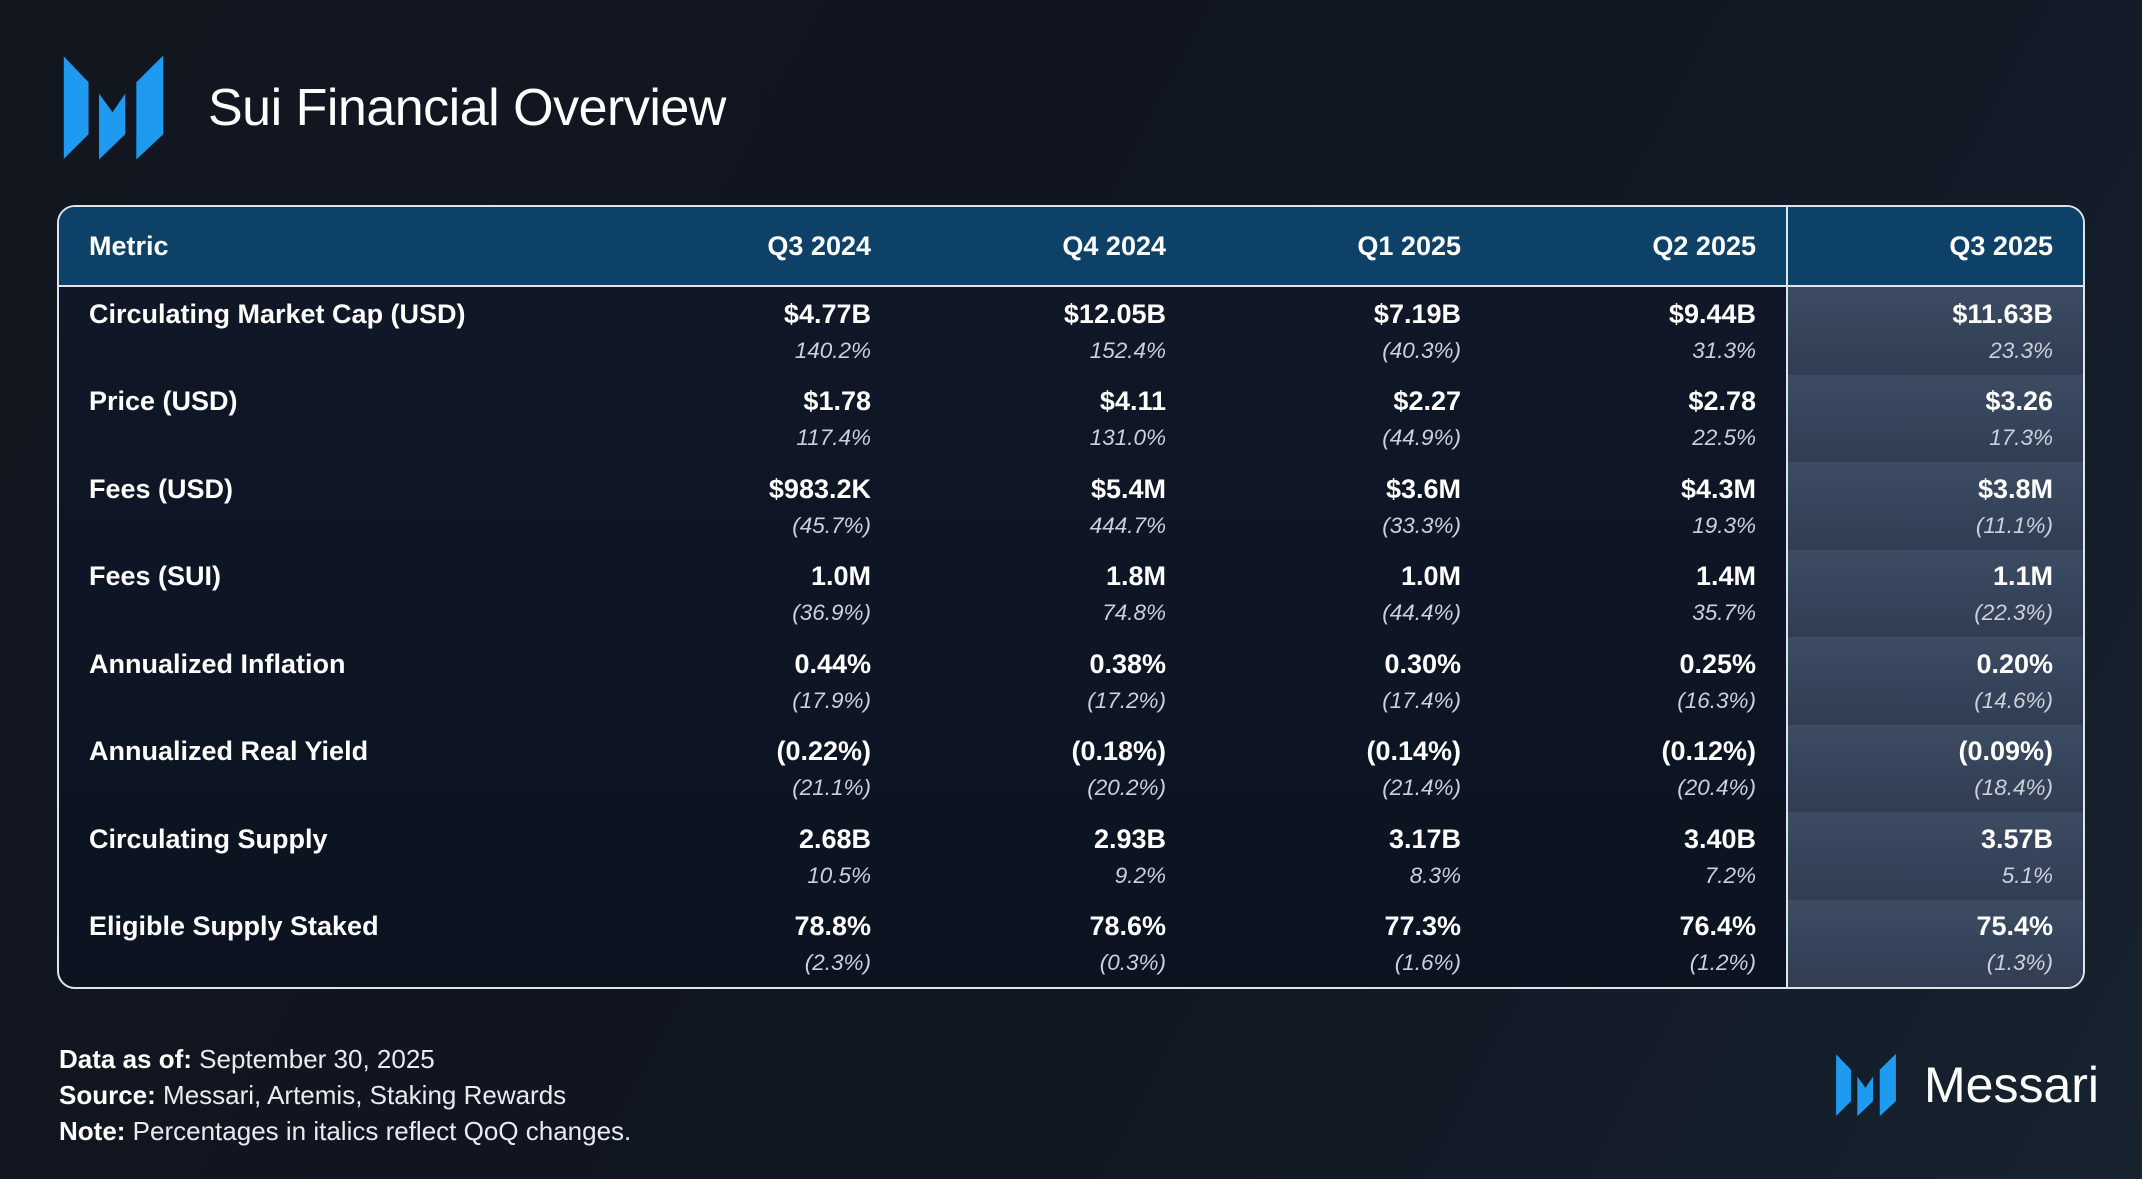 The image size is (2142, 1179). What do you see at coordinates (1132, 963) in the screenshot?
I see `qoq-change: (0.3%)` at bounding box center [1132, 963].